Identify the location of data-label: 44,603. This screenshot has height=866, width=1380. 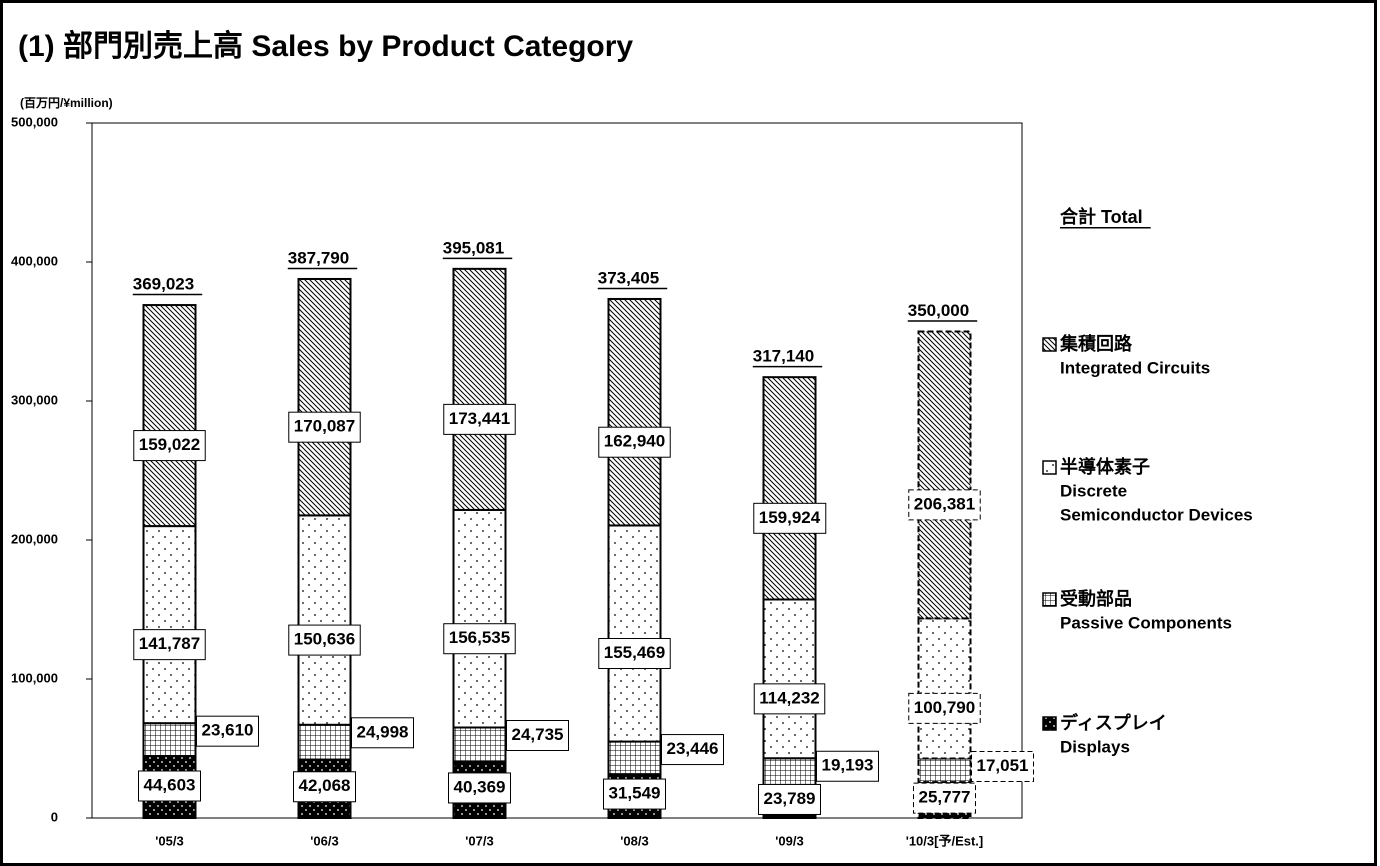
(170, 784).